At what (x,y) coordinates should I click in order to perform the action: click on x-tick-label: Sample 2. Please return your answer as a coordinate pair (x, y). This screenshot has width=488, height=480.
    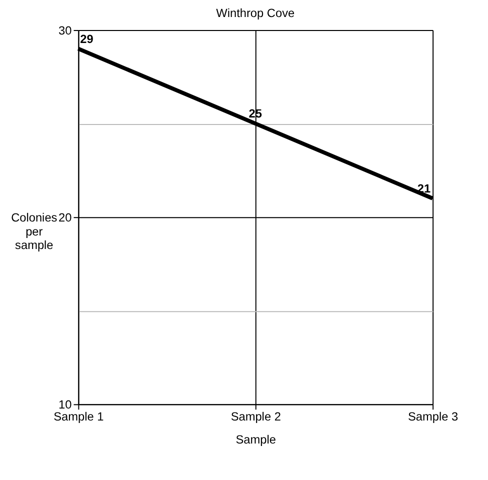
    Looking at the image, I should click on (255, 417).